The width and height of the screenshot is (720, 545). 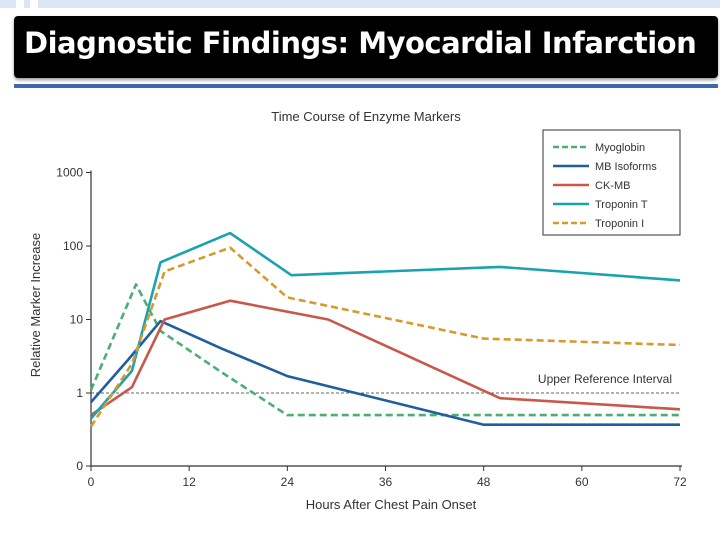 What do you see at coordinates (288, 482) in the screenshot?
I see `x-tick-label: 24` at bounding box center [288, 482].